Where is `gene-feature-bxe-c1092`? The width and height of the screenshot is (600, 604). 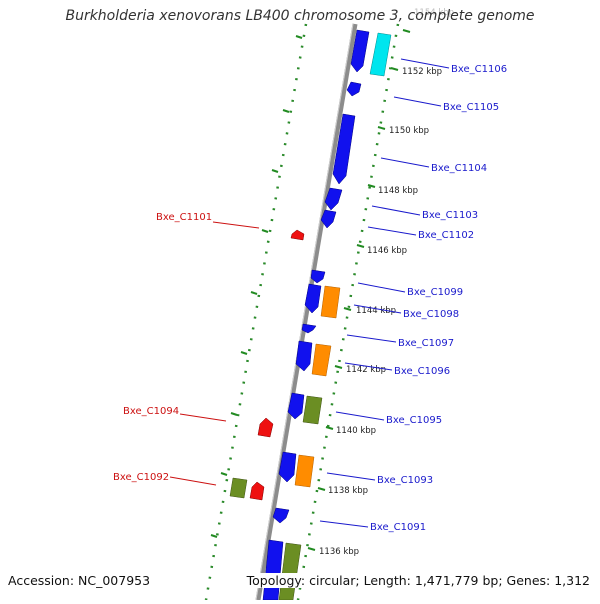
gene-feature-bxe-c1092 is located at coordinates (257, 491).